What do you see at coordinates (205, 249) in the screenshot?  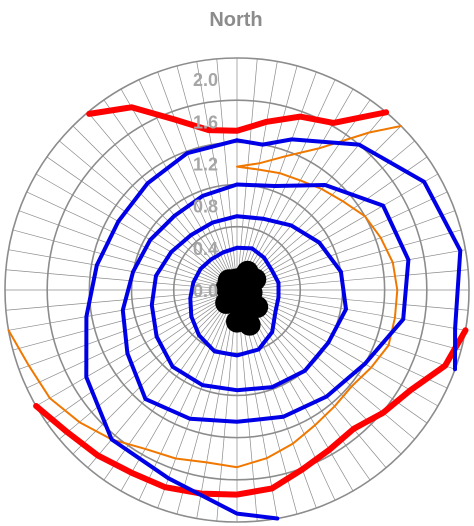 I see `tick-label: 0.4` at bounding box center [205, 249].